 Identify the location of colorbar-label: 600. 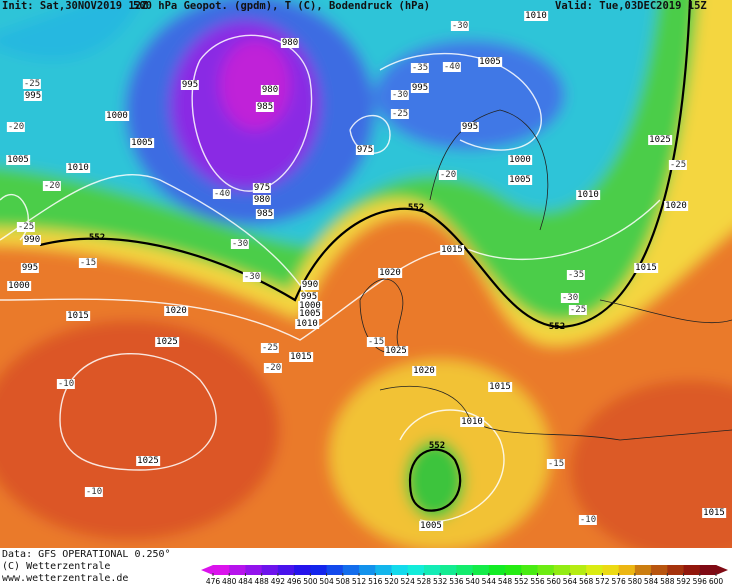
(716, 581).